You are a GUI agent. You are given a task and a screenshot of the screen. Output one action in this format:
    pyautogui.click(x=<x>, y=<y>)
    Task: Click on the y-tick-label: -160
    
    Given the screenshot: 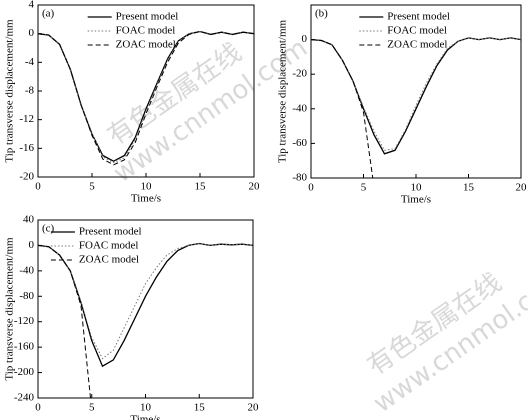 What is the action you would take?
    pyautogui.click(x=24, y=347)
    